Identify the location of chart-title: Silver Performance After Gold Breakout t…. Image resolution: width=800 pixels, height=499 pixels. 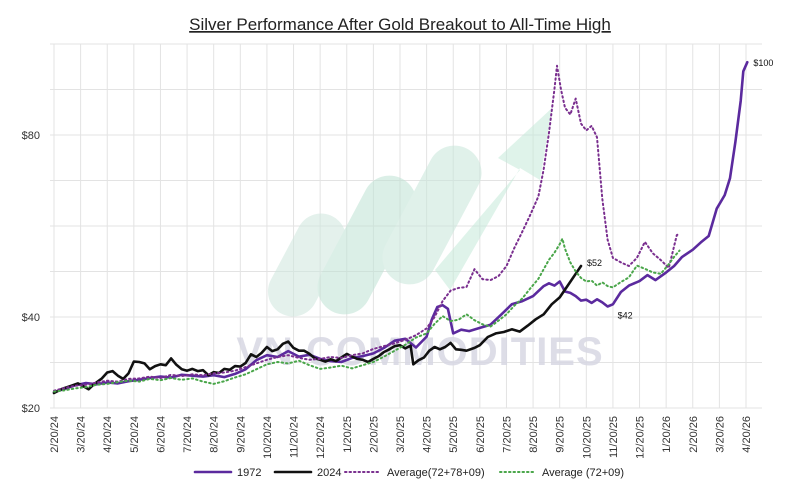
(400, 24).